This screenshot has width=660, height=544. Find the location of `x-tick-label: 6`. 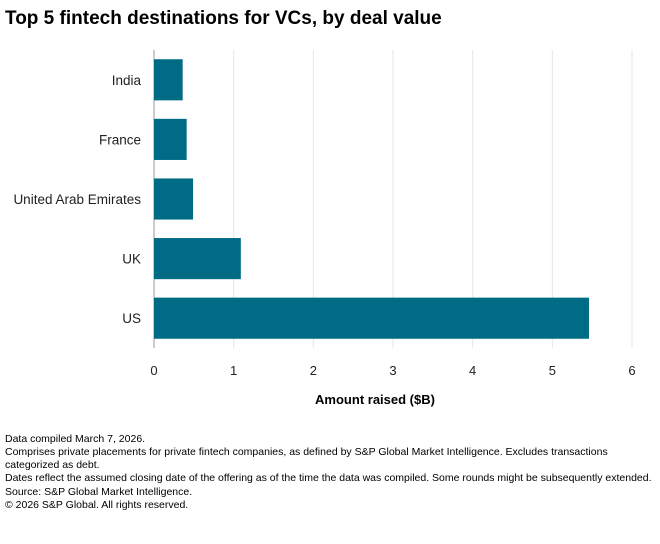

x-tick-label: 6 is located at coordinates (631, 370).